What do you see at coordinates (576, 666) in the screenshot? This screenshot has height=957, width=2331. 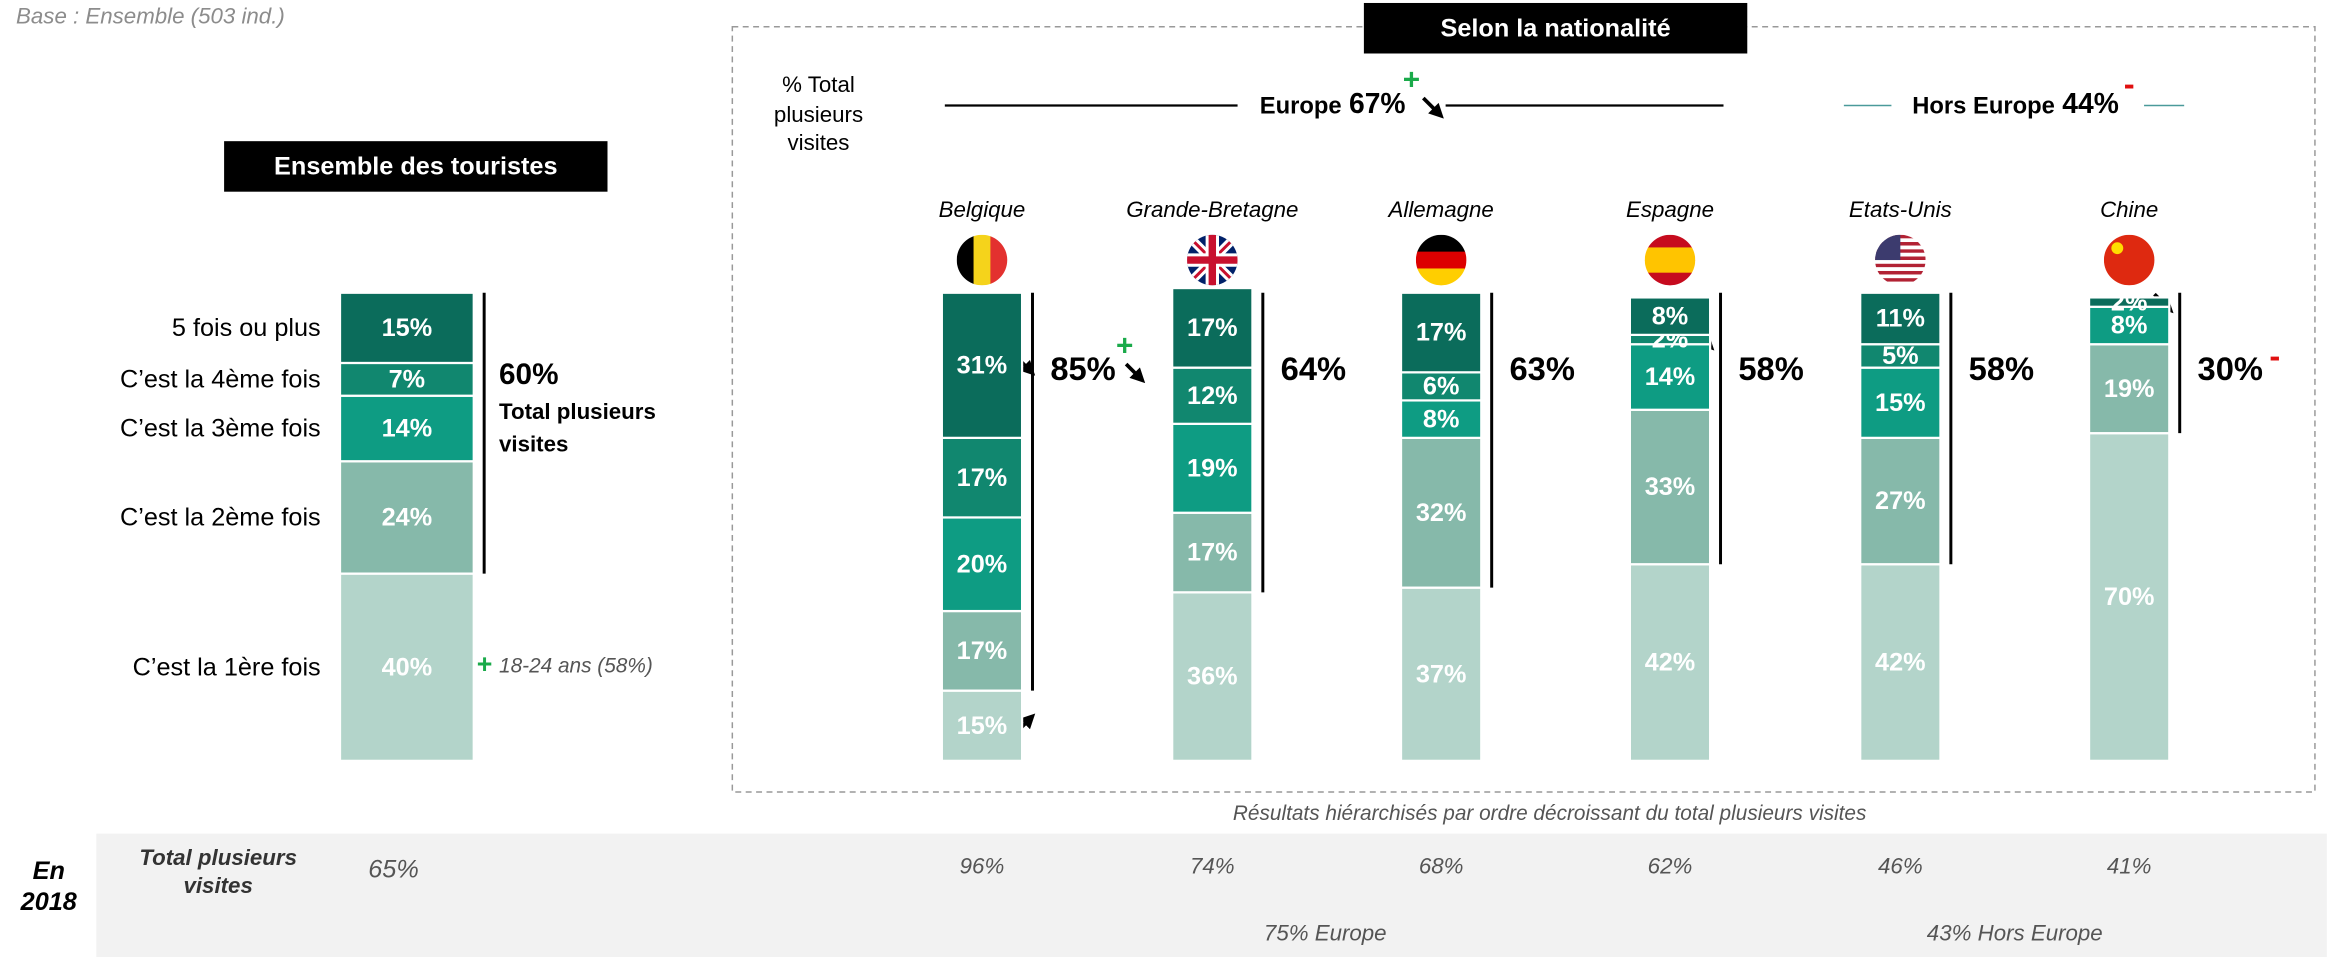 I see `annotation: 18-24 ans (58%)` at bounding box center [576, 666].